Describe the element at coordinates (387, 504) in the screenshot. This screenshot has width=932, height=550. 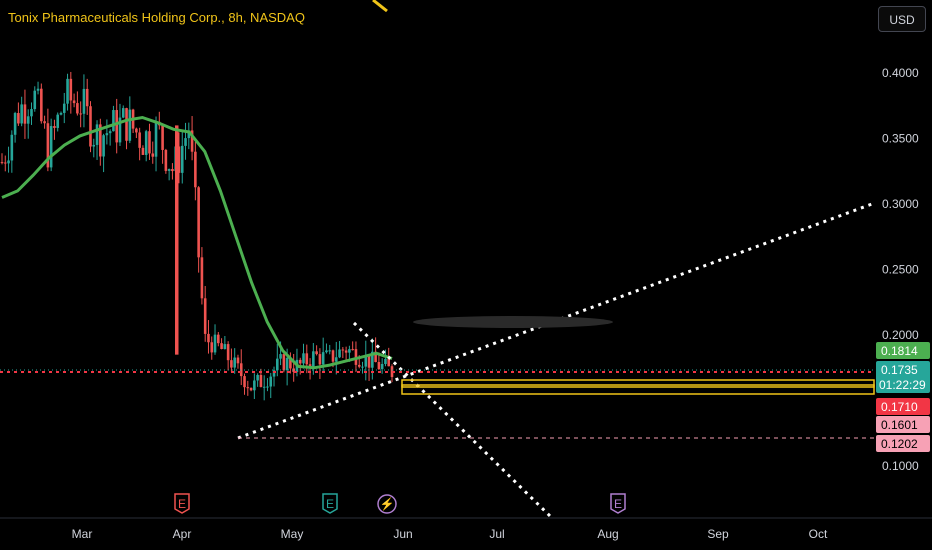
I see `split-event-icon` at that location.